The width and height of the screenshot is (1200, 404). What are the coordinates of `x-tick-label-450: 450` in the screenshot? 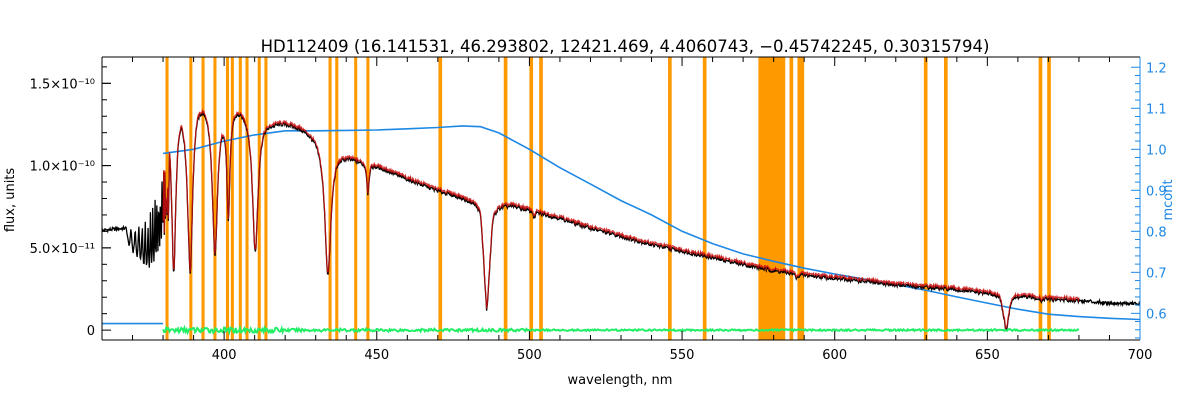 It's located at (376, 355).